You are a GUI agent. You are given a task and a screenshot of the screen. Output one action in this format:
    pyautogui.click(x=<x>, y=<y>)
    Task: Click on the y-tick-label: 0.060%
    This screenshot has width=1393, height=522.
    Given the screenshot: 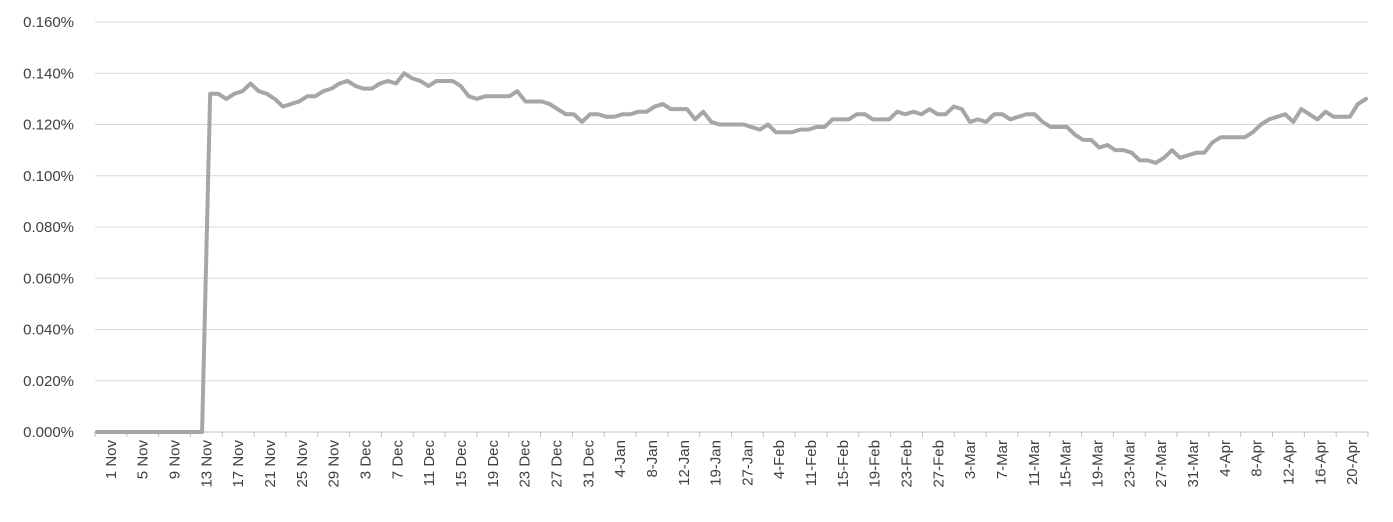 What is the action you would take?
    pyautogui.click(x=48, y=278)
    